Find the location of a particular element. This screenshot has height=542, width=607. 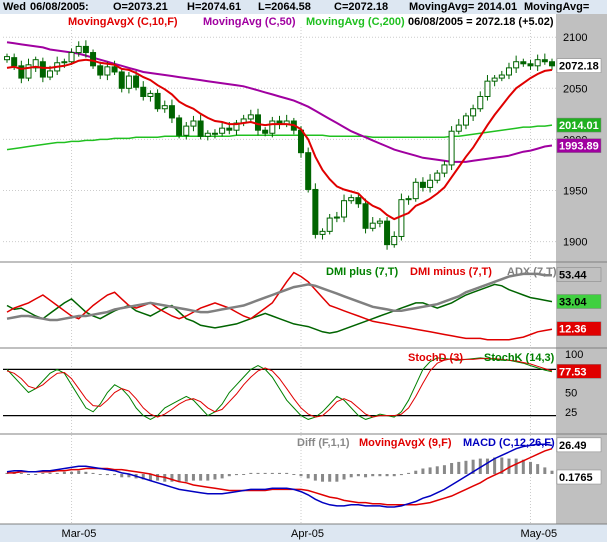

date-axis-strip is located at coordinates (303, 533).